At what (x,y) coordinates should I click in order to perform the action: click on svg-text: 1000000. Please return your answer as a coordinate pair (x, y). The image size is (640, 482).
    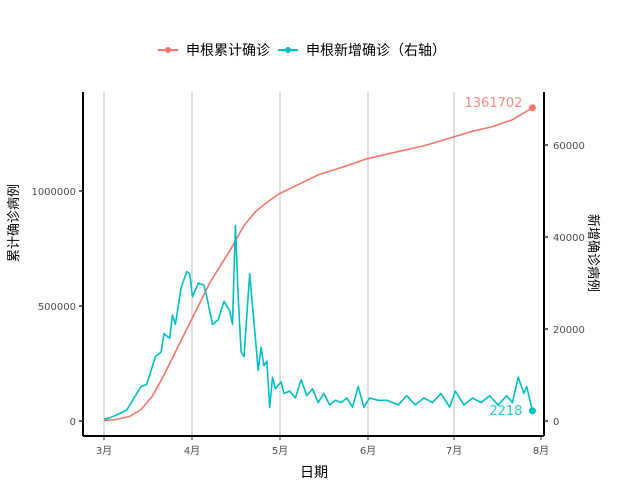
    Looking at the image, I should click on (53, 192).